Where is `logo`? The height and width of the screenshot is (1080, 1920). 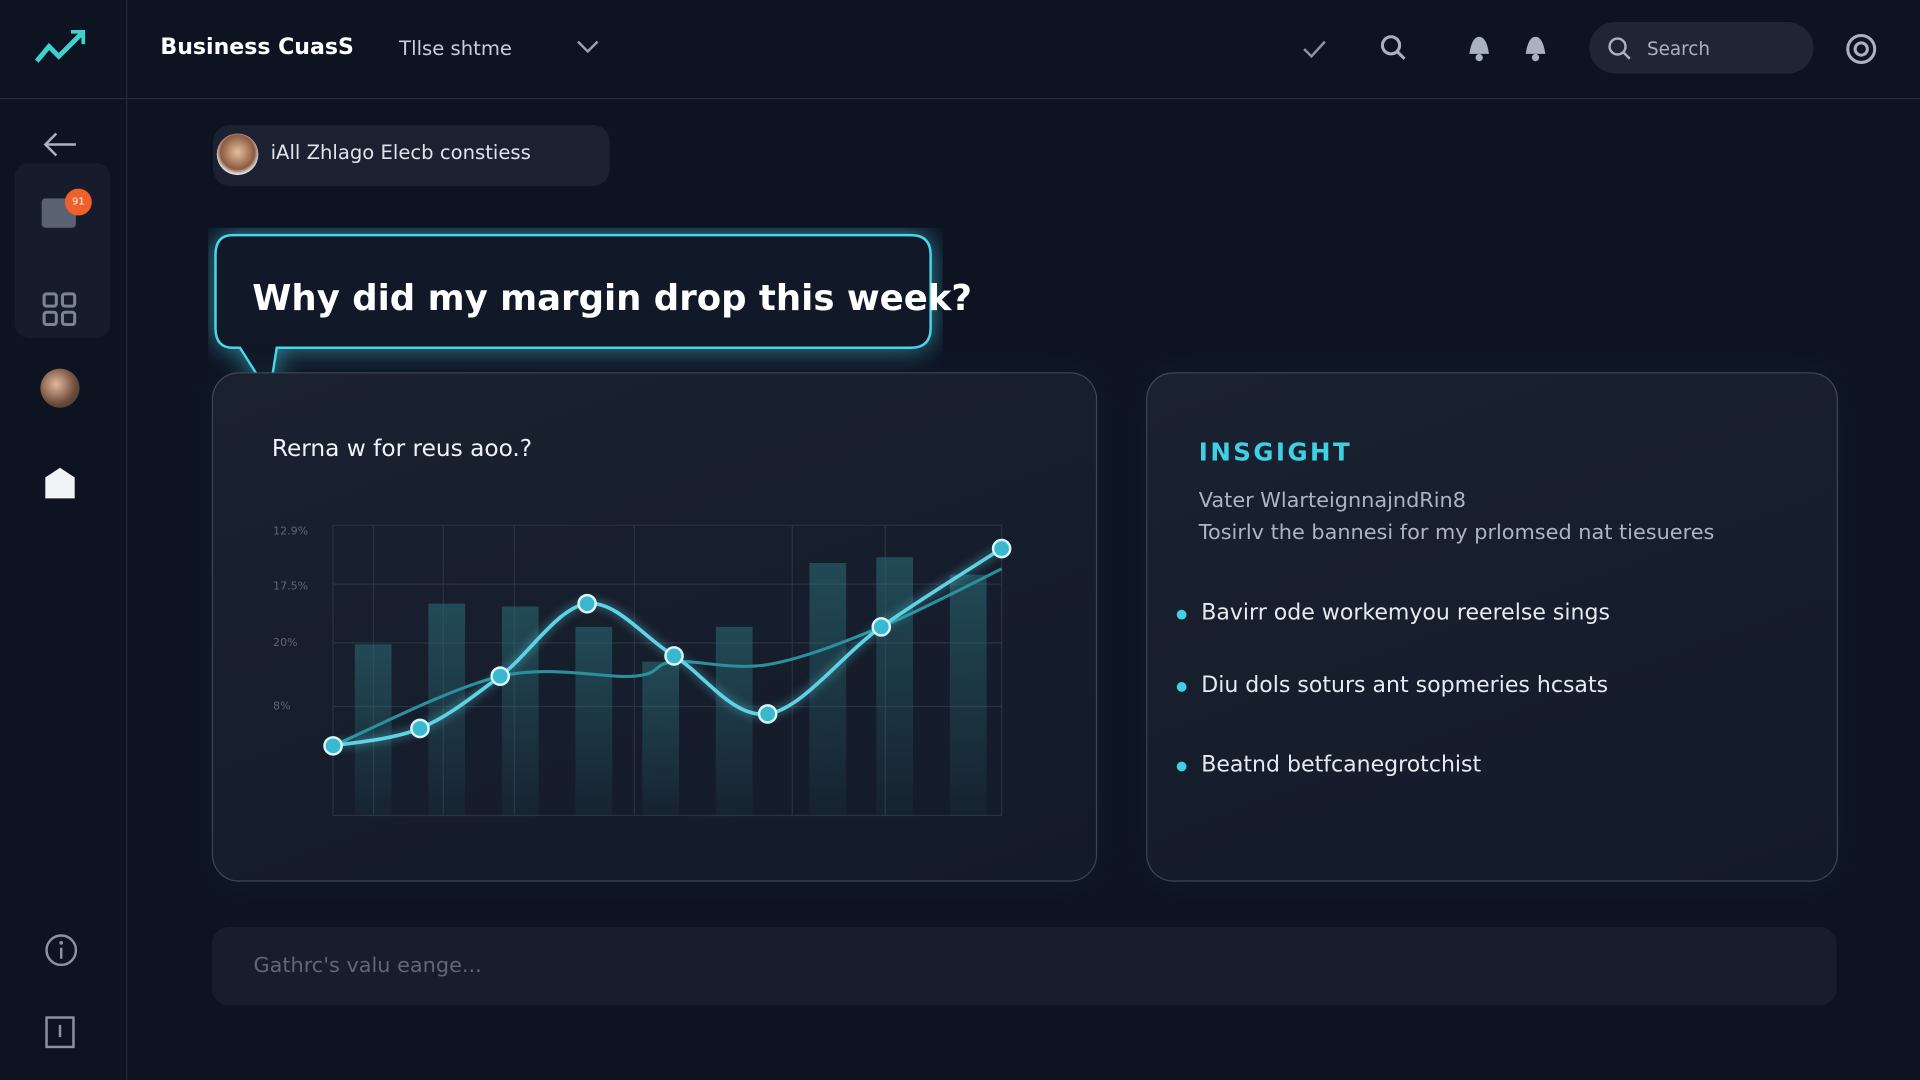 logo is located at coordinates (60, 46).